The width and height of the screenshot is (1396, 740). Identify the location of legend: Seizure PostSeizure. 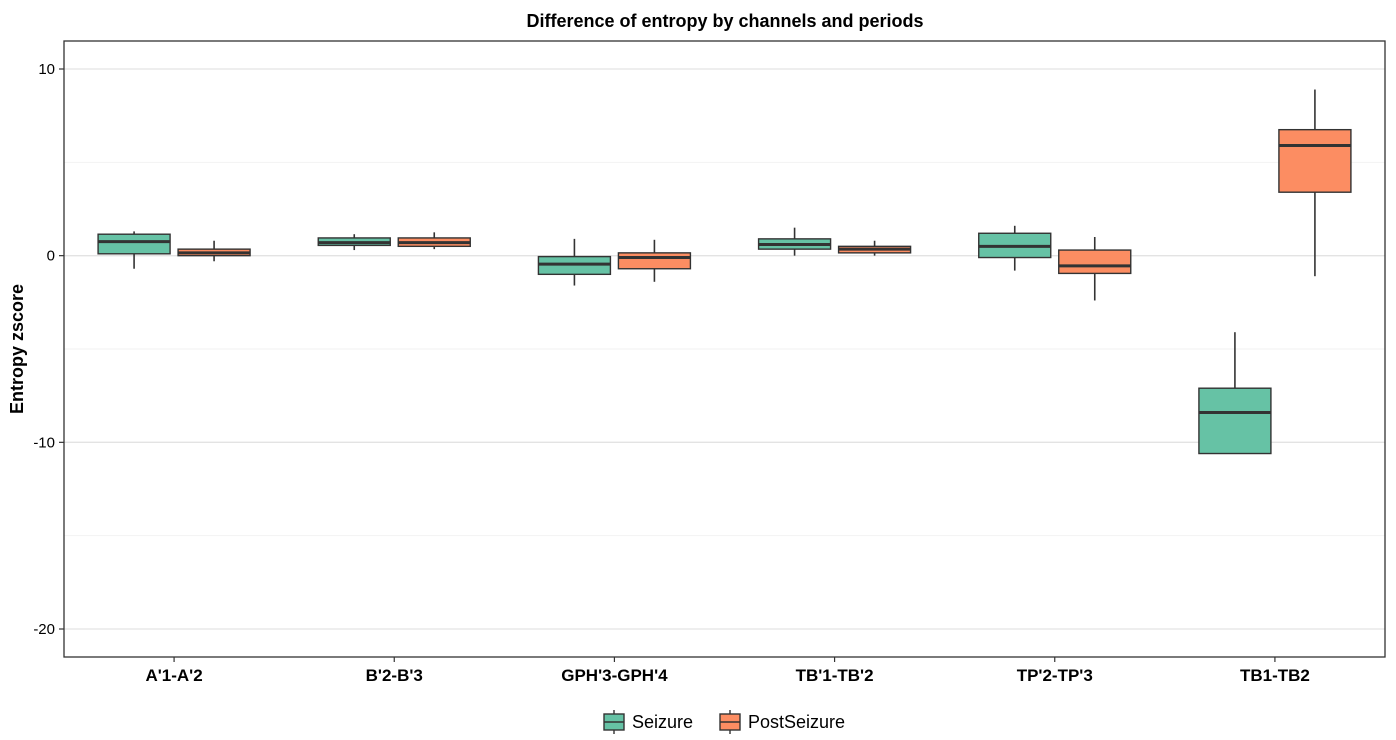
(724, 722).